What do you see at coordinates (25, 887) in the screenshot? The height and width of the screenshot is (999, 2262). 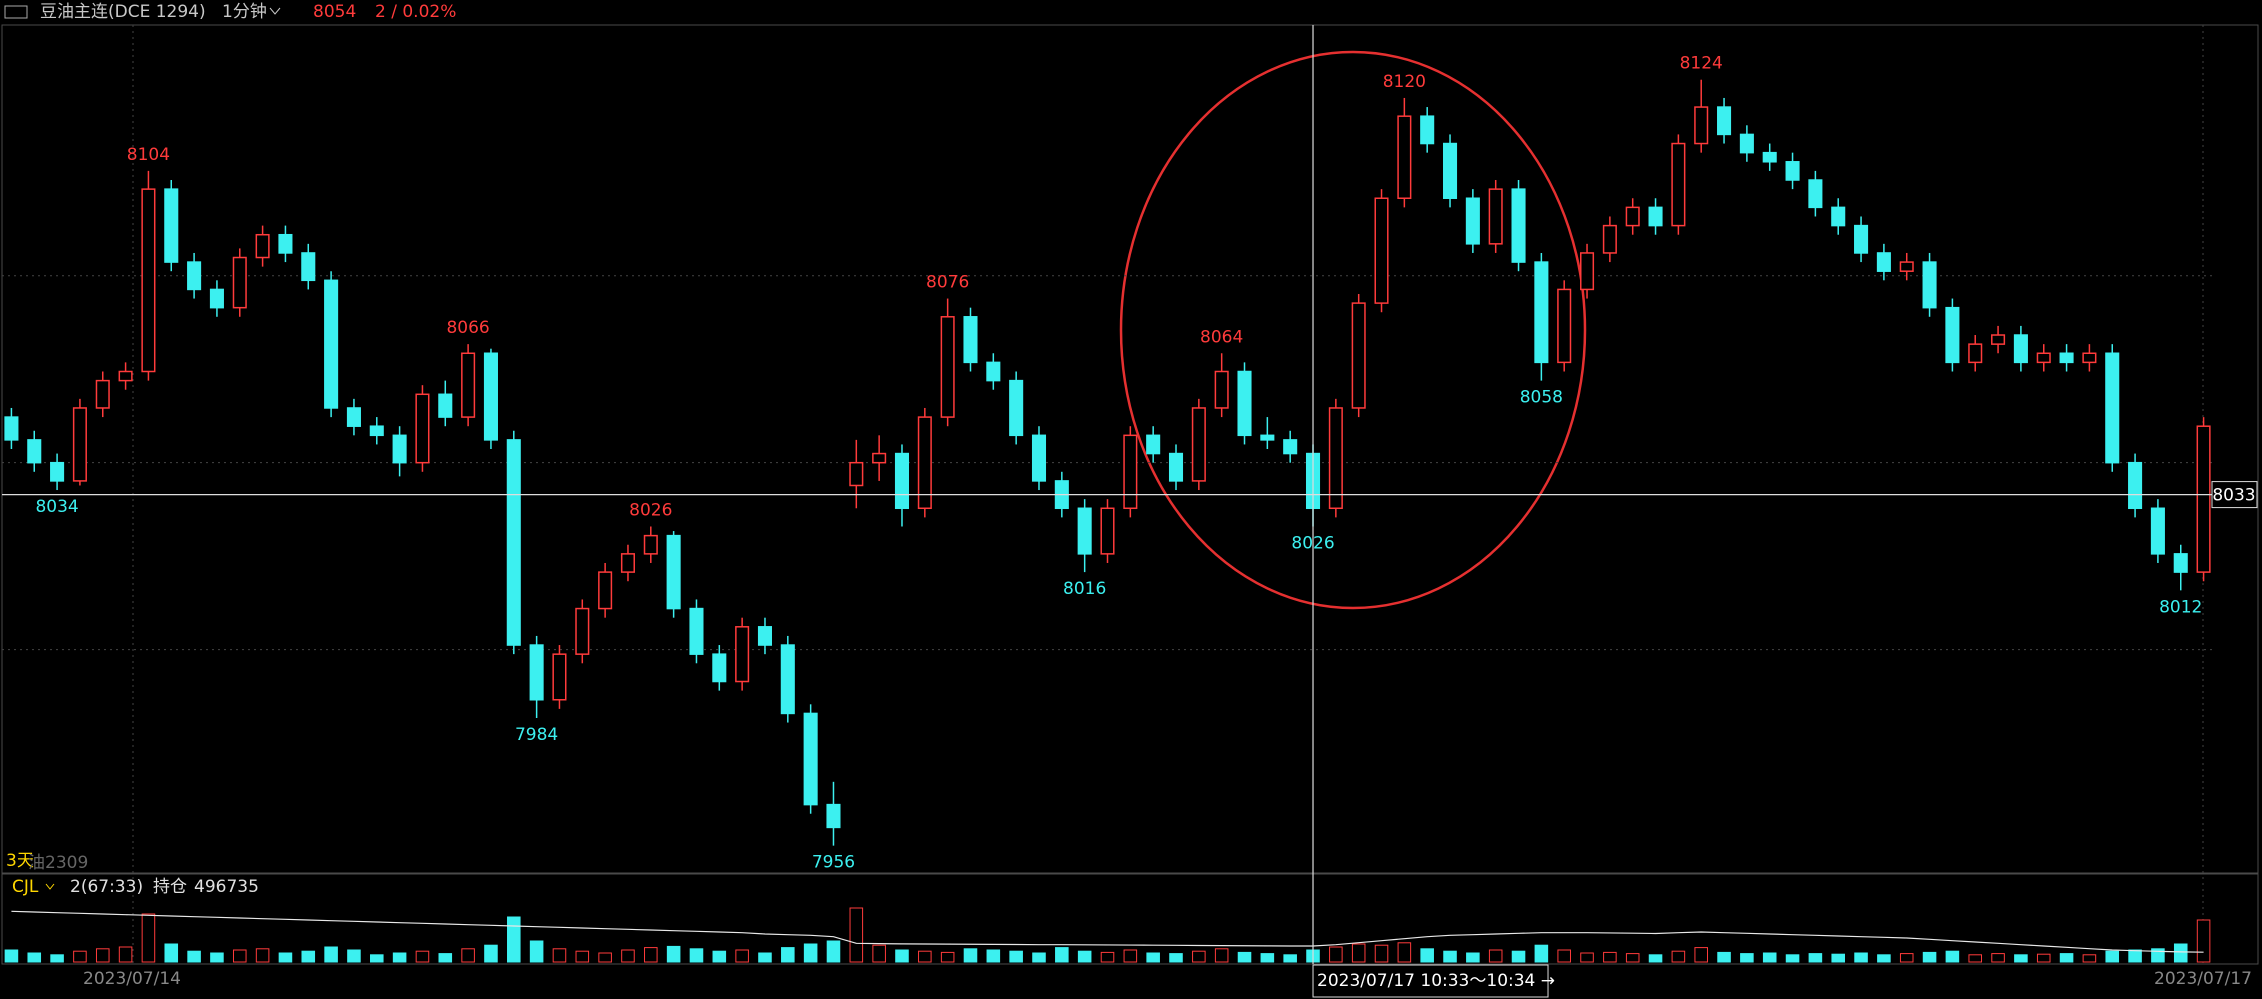 I see `volume-title: CJL` at bounding box center [25, 887].